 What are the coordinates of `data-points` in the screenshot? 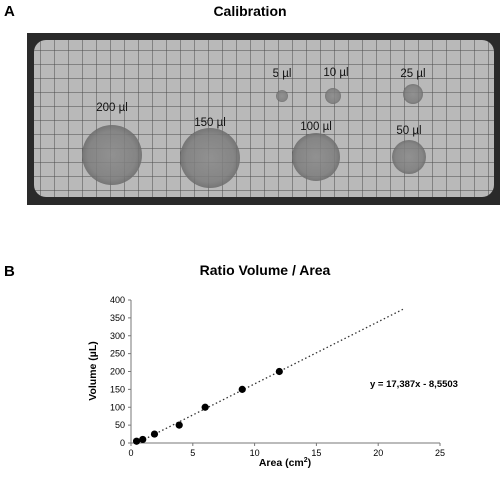 It's located at (207, 406).